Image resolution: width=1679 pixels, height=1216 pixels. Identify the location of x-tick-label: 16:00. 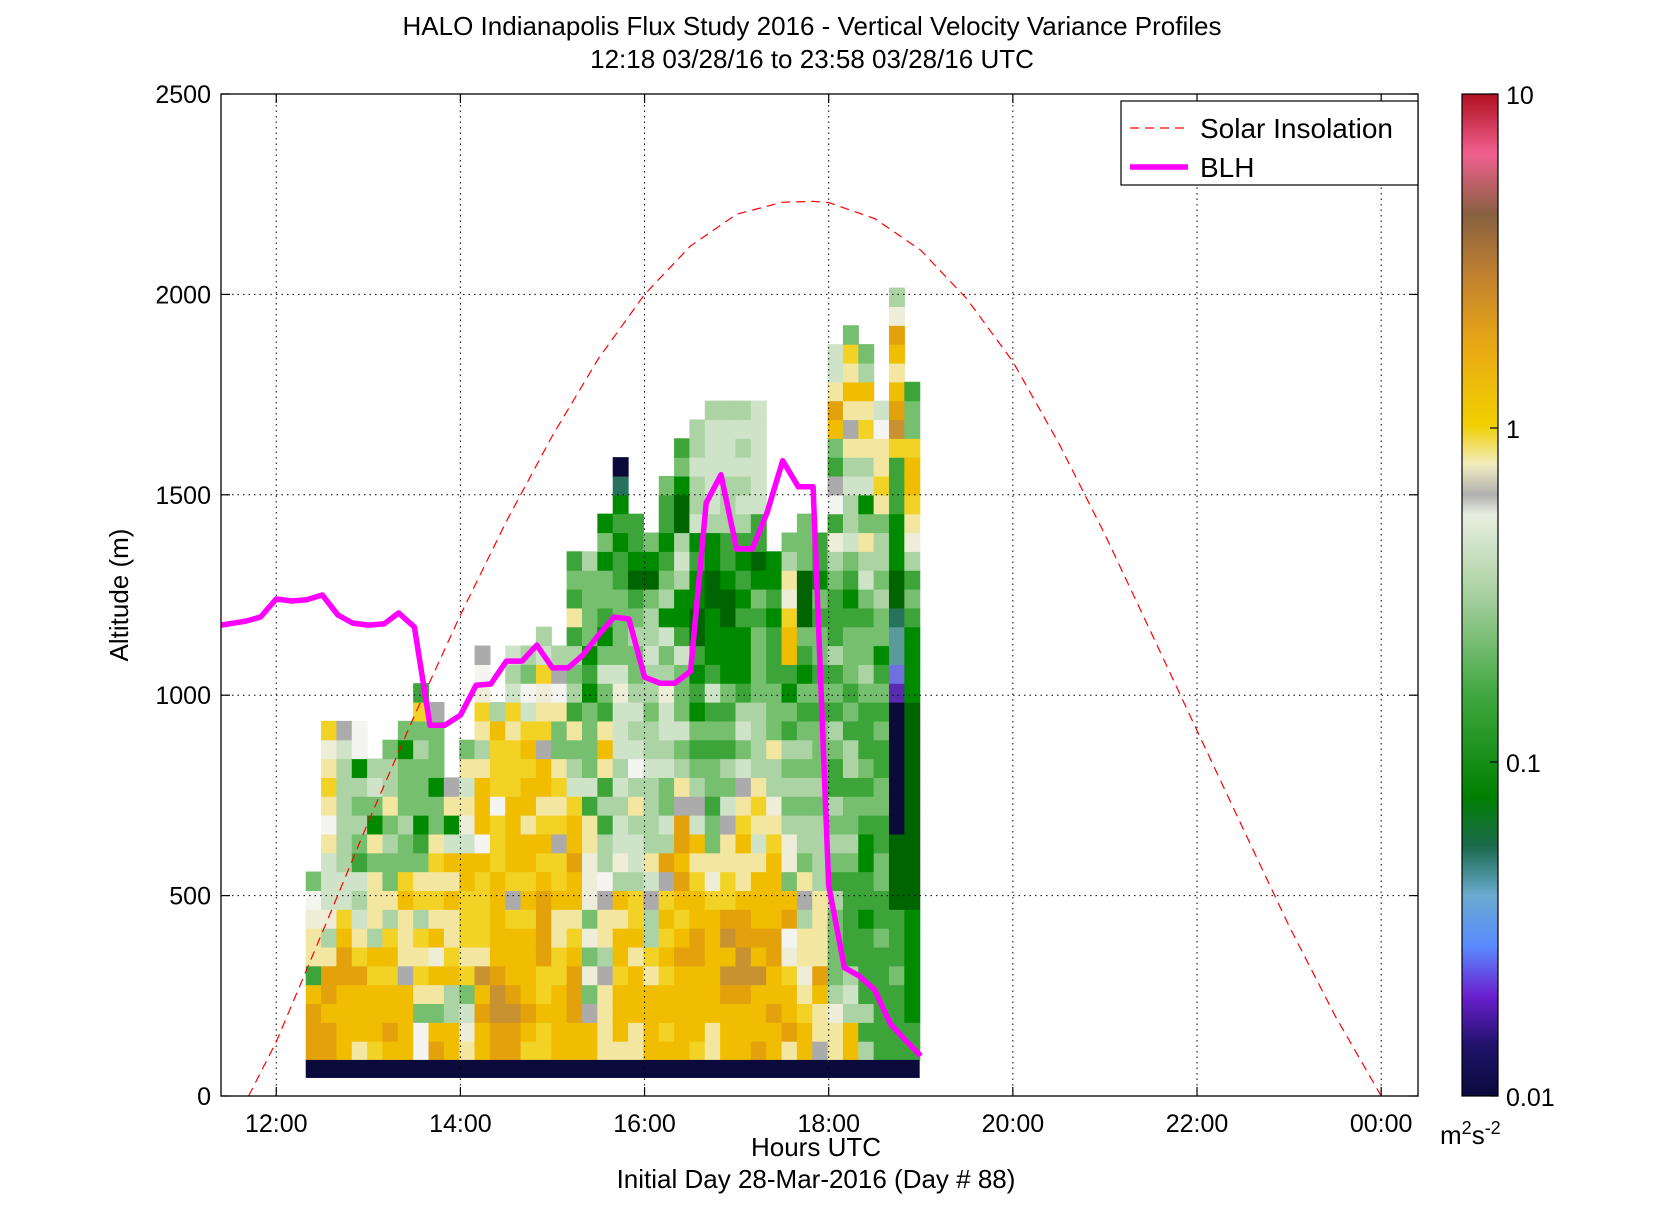
(644, 1124).